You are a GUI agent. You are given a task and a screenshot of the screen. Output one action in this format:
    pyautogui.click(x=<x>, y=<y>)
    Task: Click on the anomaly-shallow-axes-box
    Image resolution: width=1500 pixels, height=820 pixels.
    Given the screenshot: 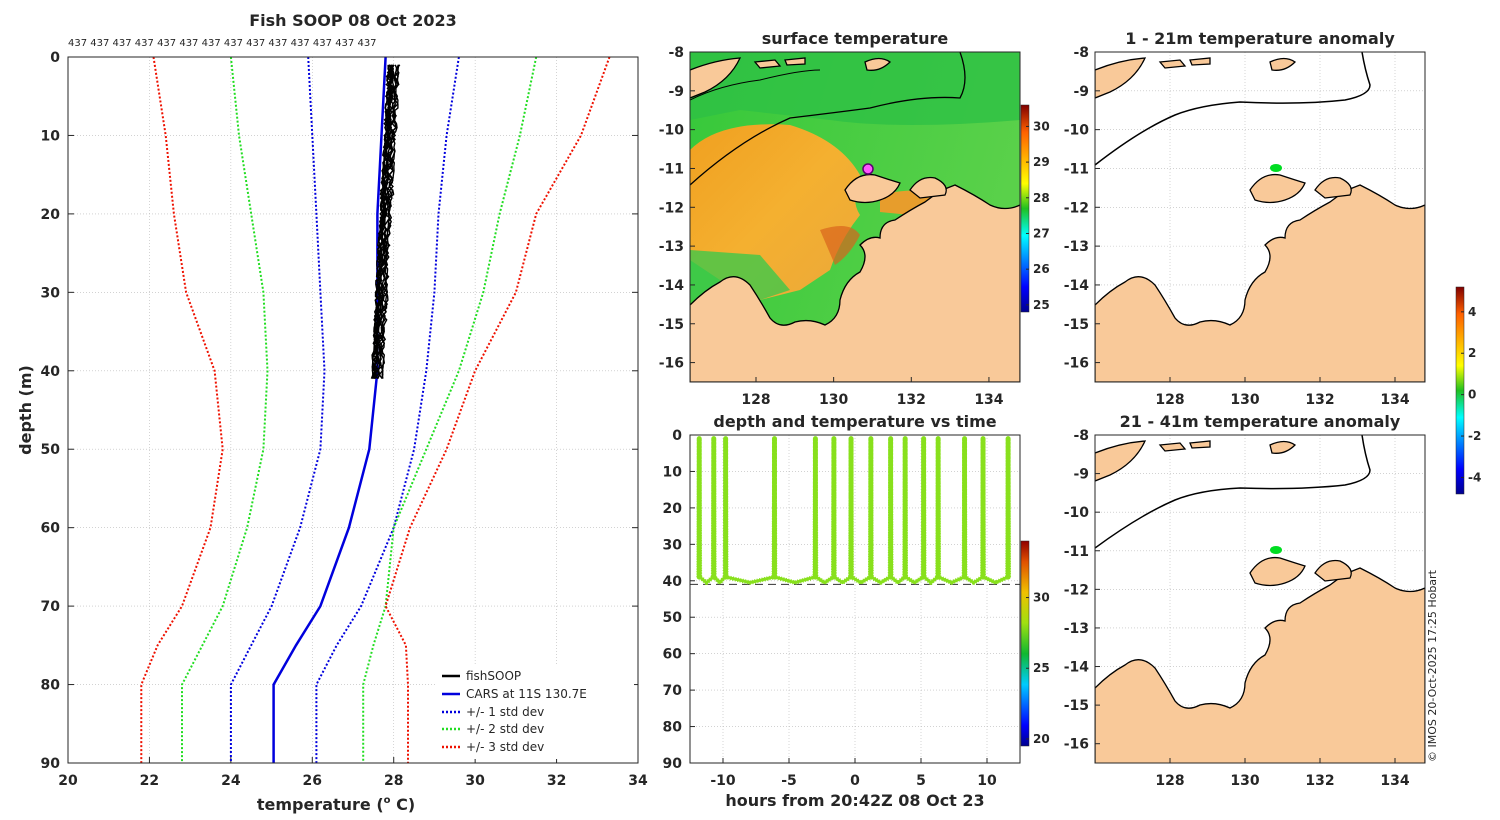 What is the action you would take?
    pyautogui.click(x=1260, y=217)
    